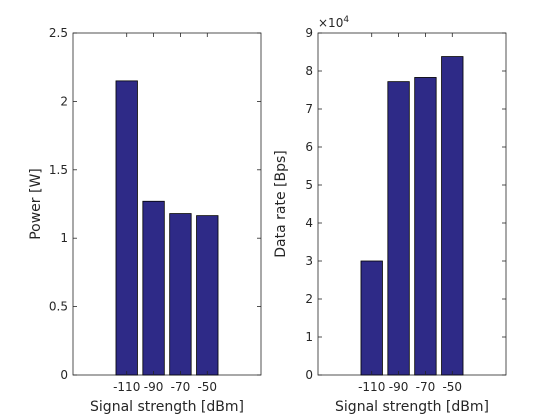  What do you see at coordinates (281, 203) in the screenshot?
I see `y-axis-label: Data rate [Bps]` at bounding box center [281, 203].